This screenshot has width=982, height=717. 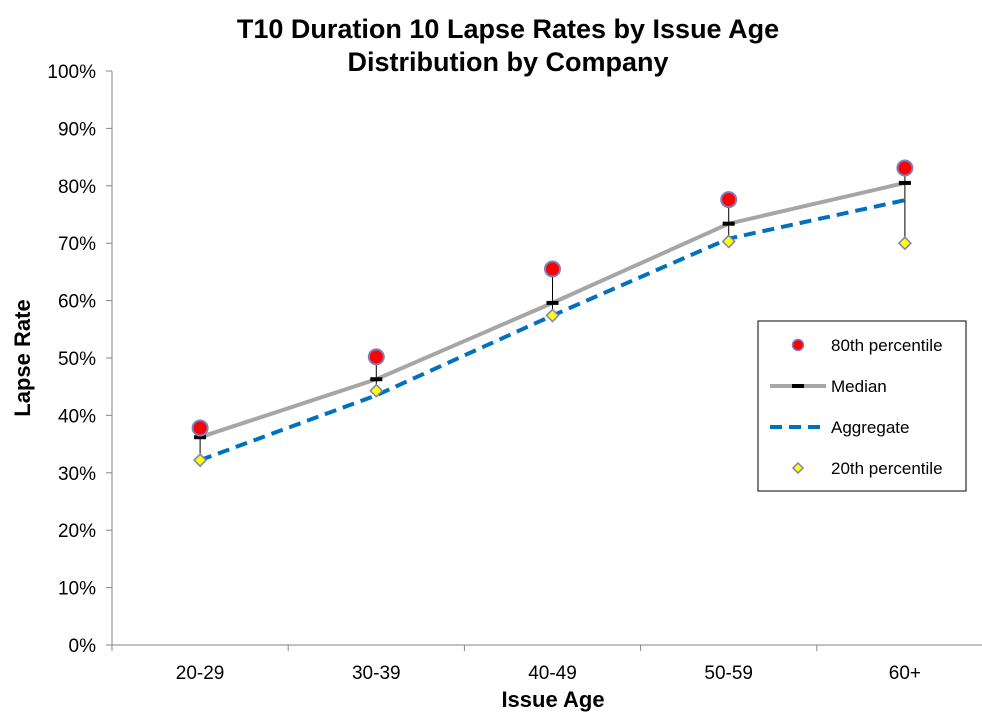 I want to click on x-tick-label: 30-39, so click(x=376, y=673).